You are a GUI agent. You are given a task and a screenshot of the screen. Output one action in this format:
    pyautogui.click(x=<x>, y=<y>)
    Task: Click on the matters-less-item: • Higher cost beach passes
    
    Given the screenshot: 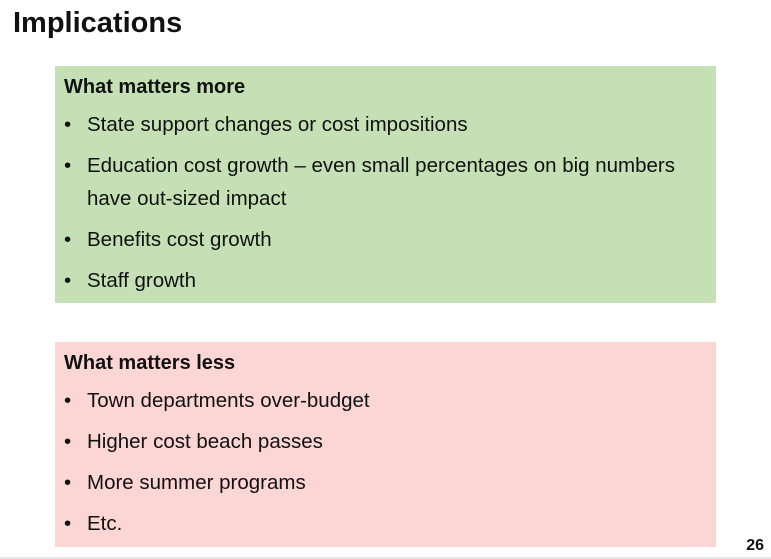 What is the action you would take?
    pyautogui.click(x=385, y=441)
    